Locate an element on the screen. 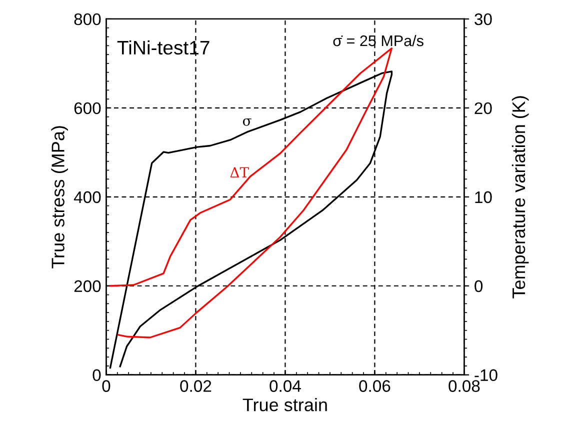 The width and height of the screenshot is (562, 441). y-tick-label: 800 is located at coordinates (87, 19).